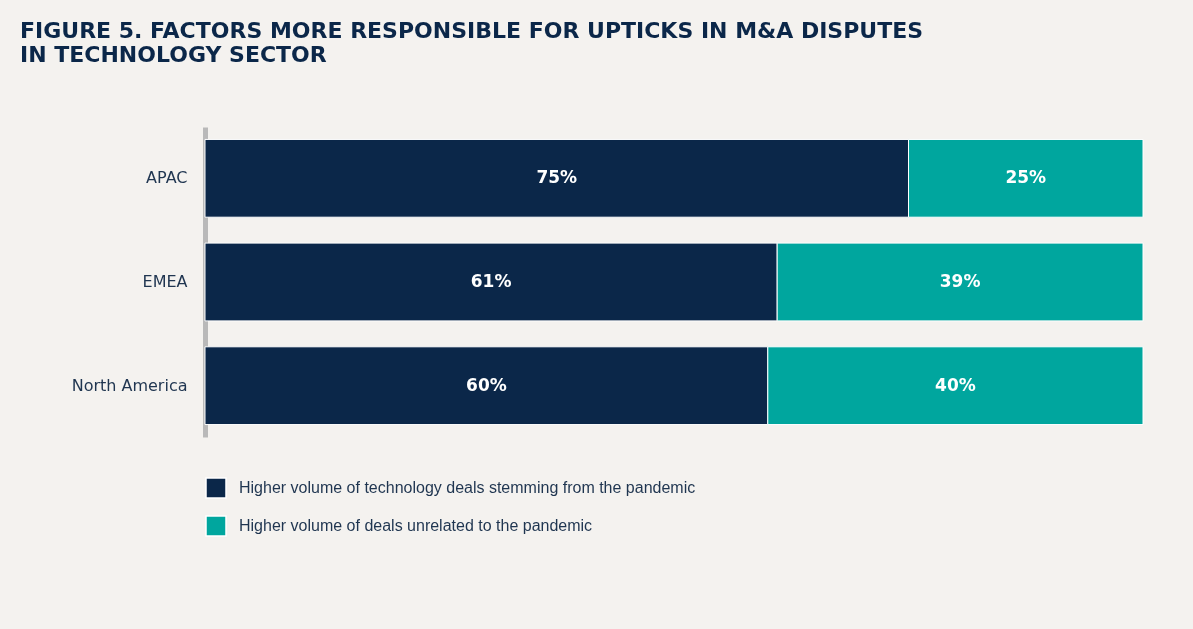 Image resolution: width=1193 pixels, height=629 pixels. Describe the element at coordinates (486, 384) in the screenshot. I see `data-label: 60%` at that location.